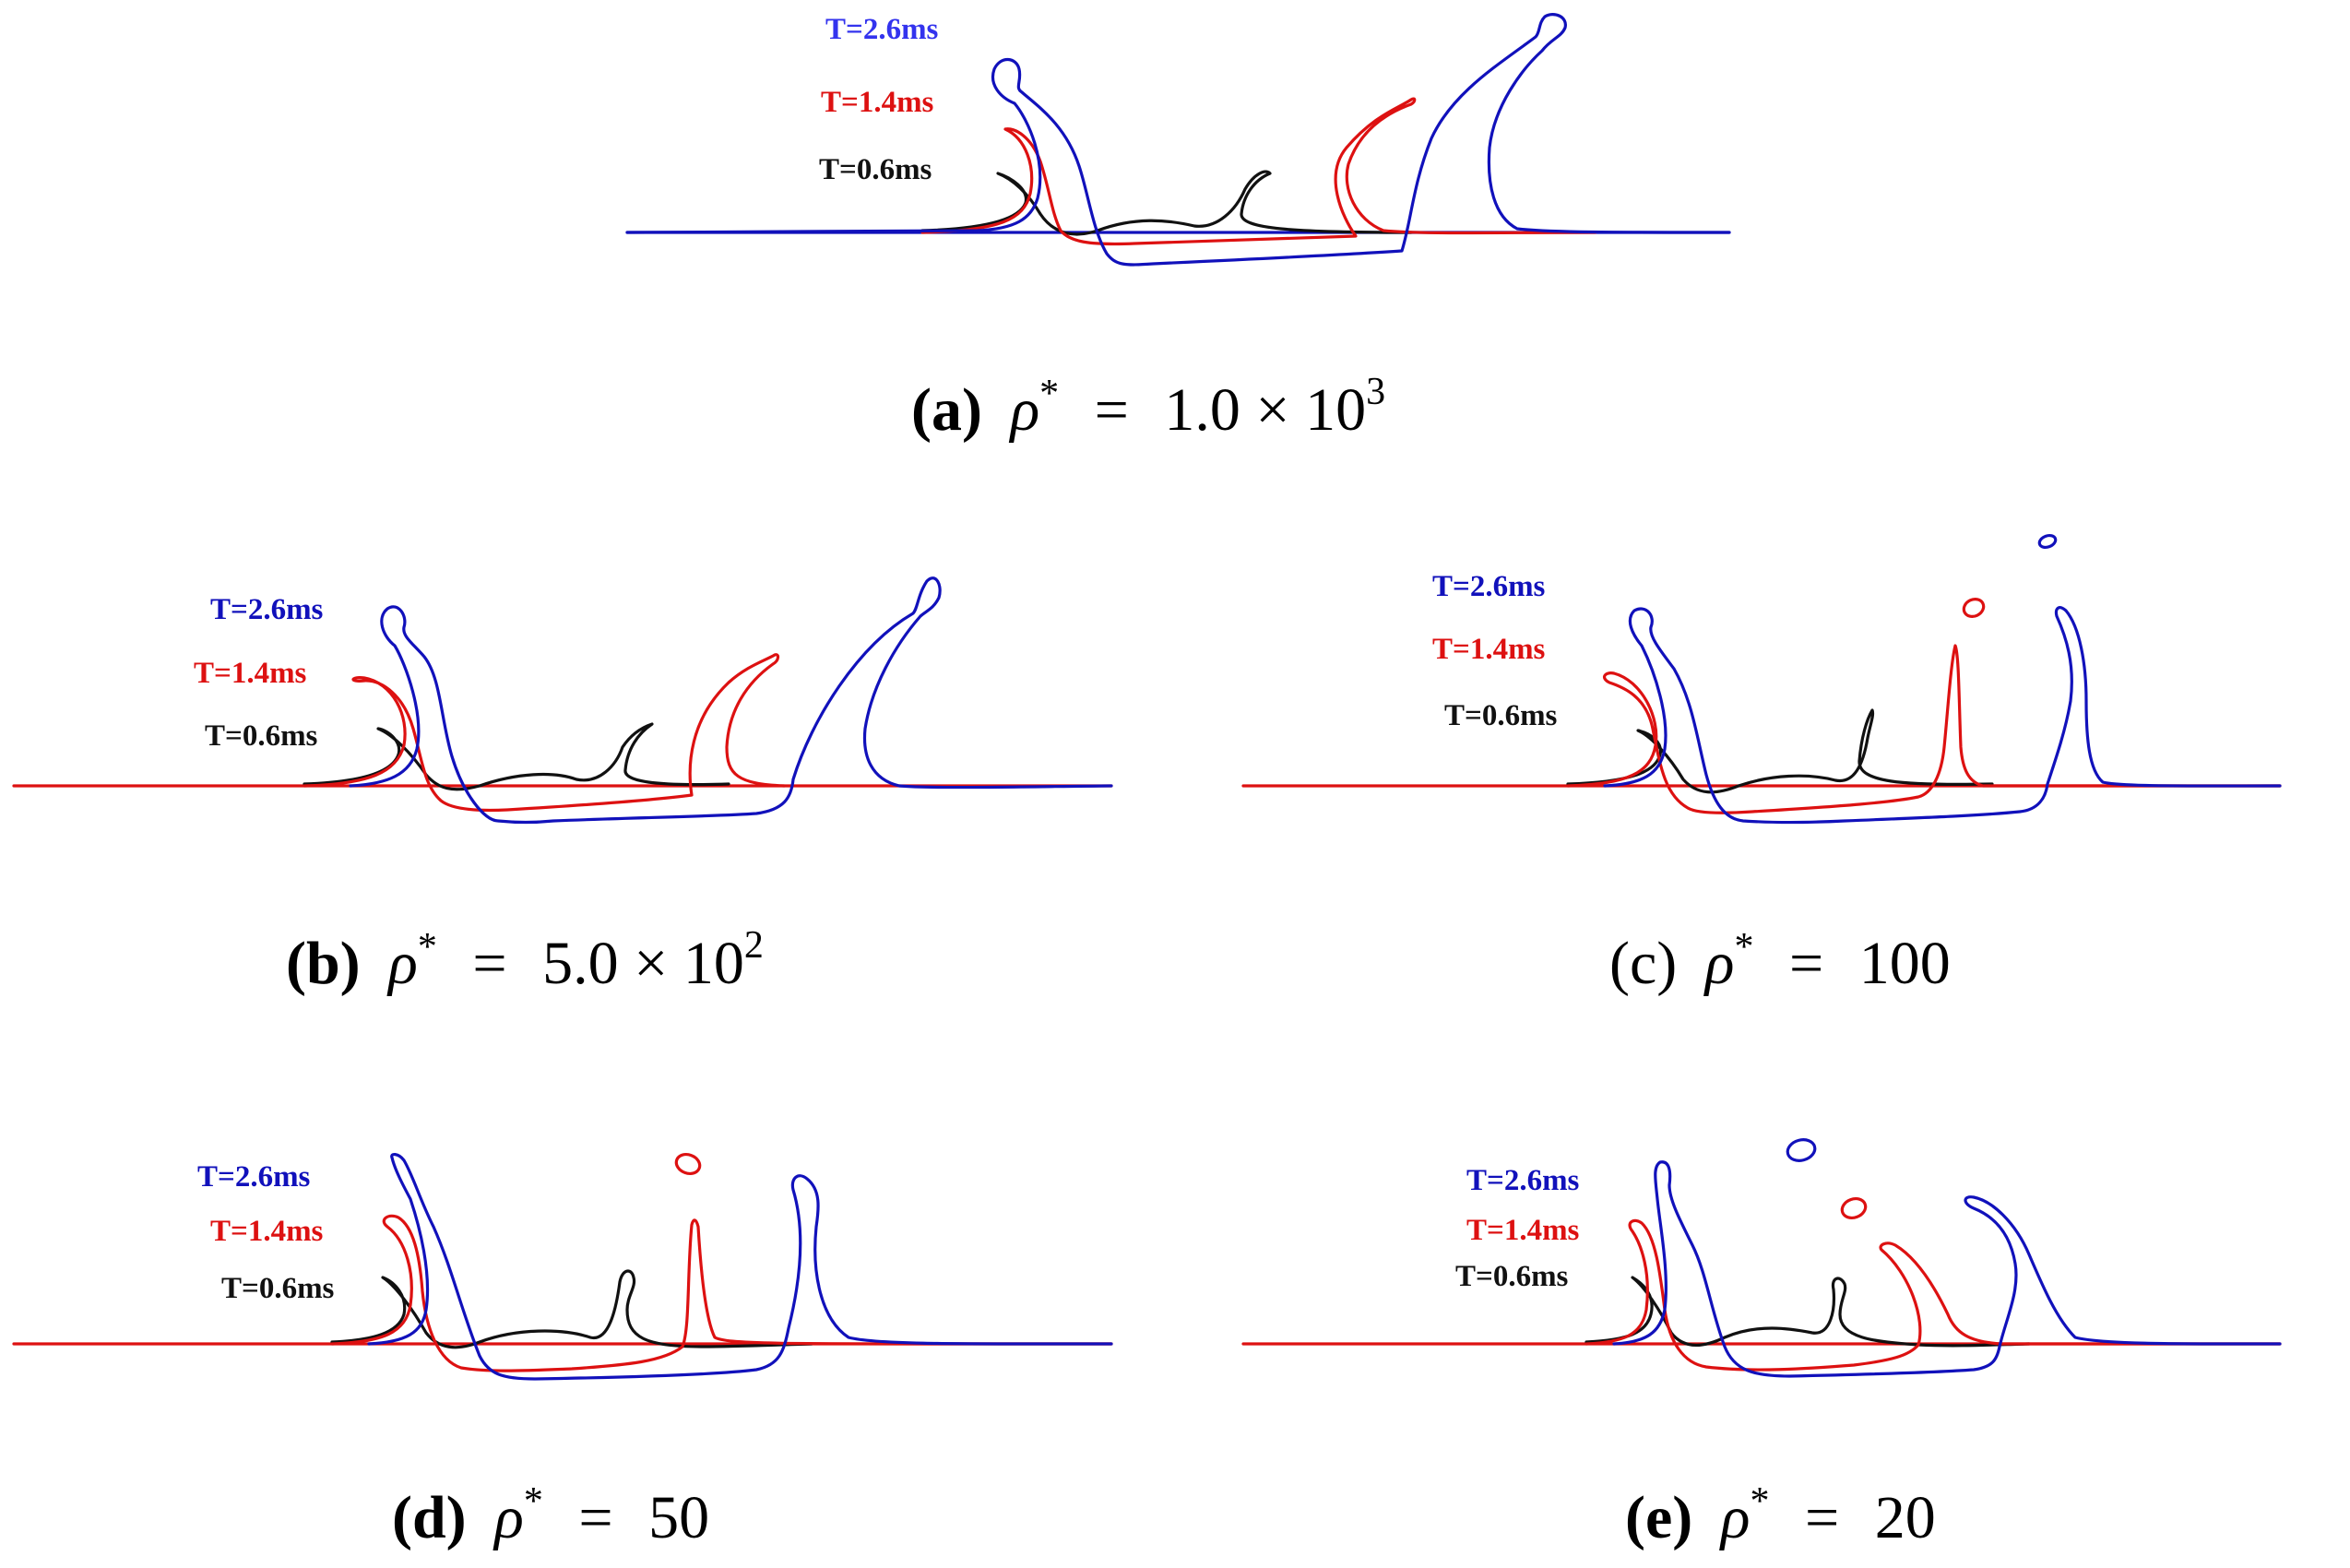  What do you see at coordinates (1489, 649) in the screenshot?
I see `time-label-c-mid: T=1.4ms` at bounding box center [1489, 649].